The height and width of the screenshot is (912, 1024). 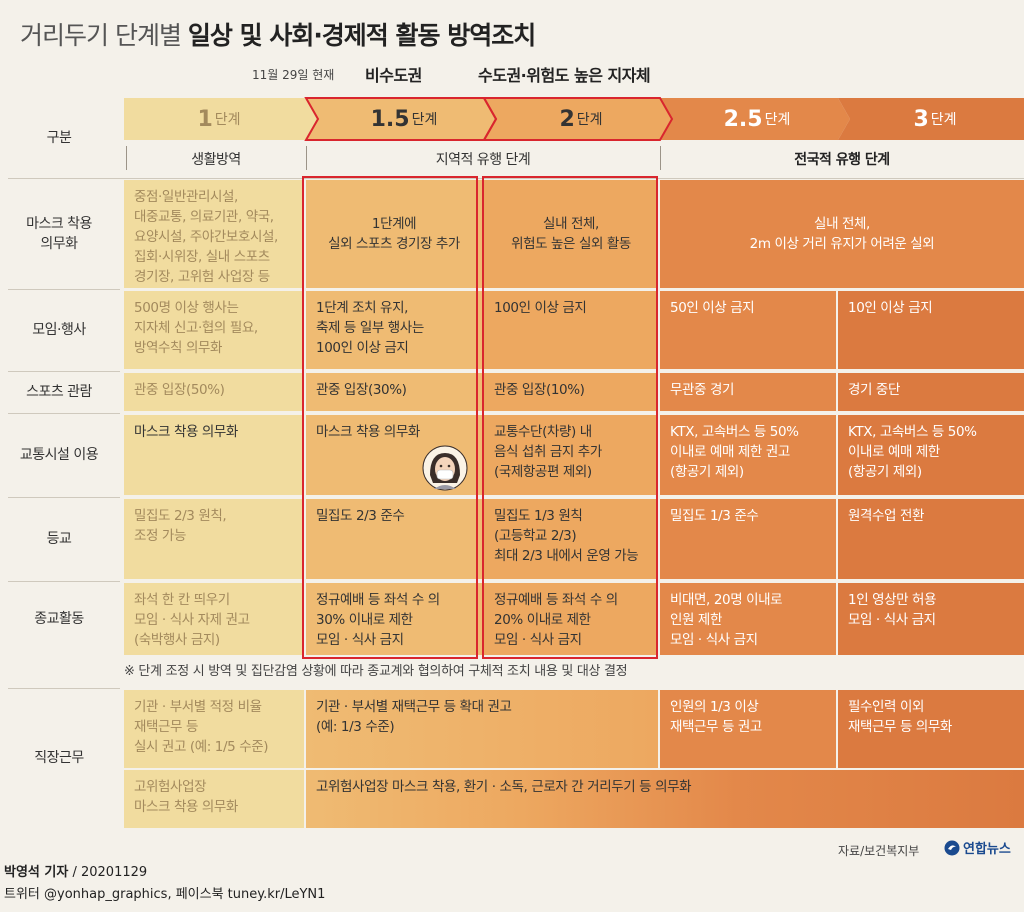 I want to click on gathering-stage-15: 1단계 조치 유지, 축제 등 일부 행사는 100인 이상 금지, so click(x=394, y=330).